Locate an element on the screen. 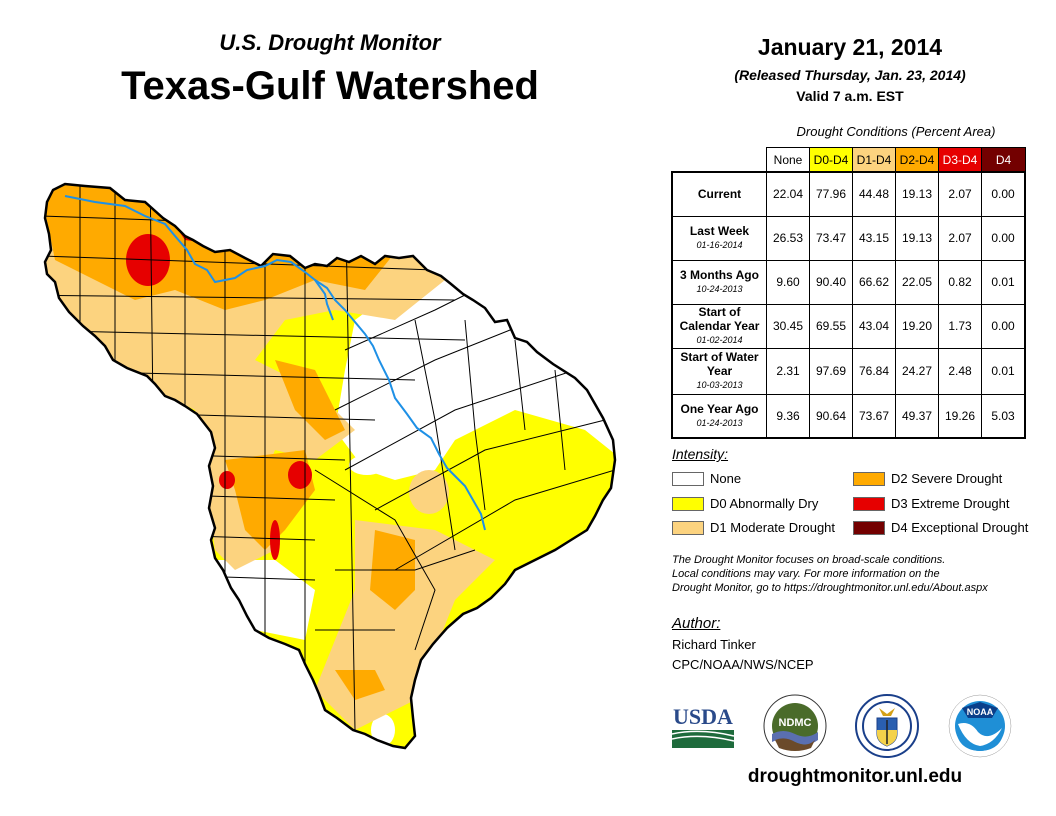 The height and width of the screenshot is (816, 1056). row-label: 3 Months Ago 10-24-2013 is located at coordinates (719, 282).